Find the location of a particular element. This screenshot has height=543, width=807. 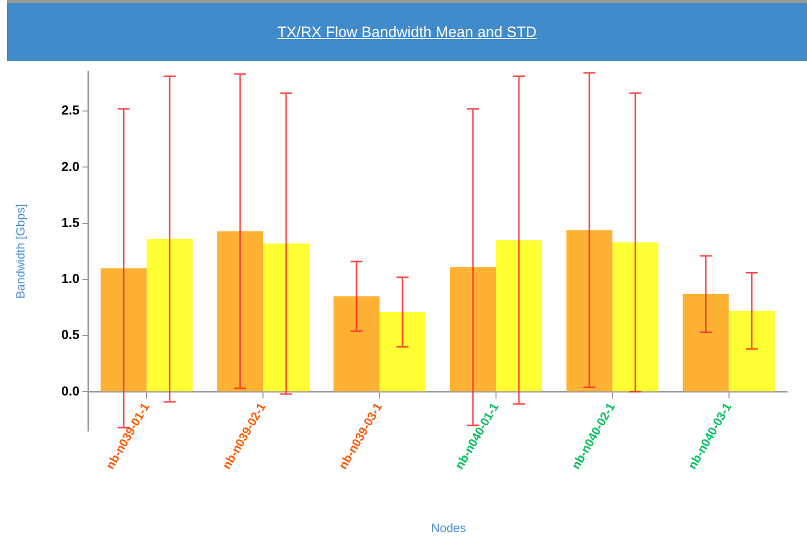

x-axis-title: Nodes is located at coordinates (448, 528).